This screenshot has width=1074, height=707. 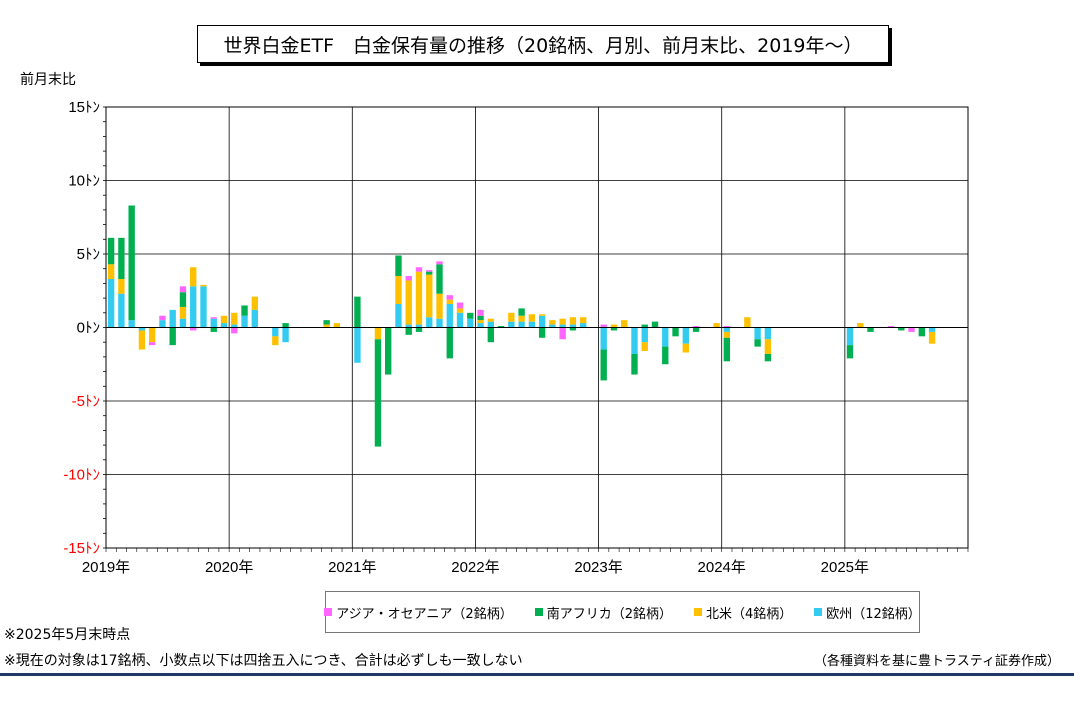 What do you see at coordinates (81, 548) in the screenshot?
I see `y-tick-label: -15ﾄﾝ` at bounding box center [81, 548].